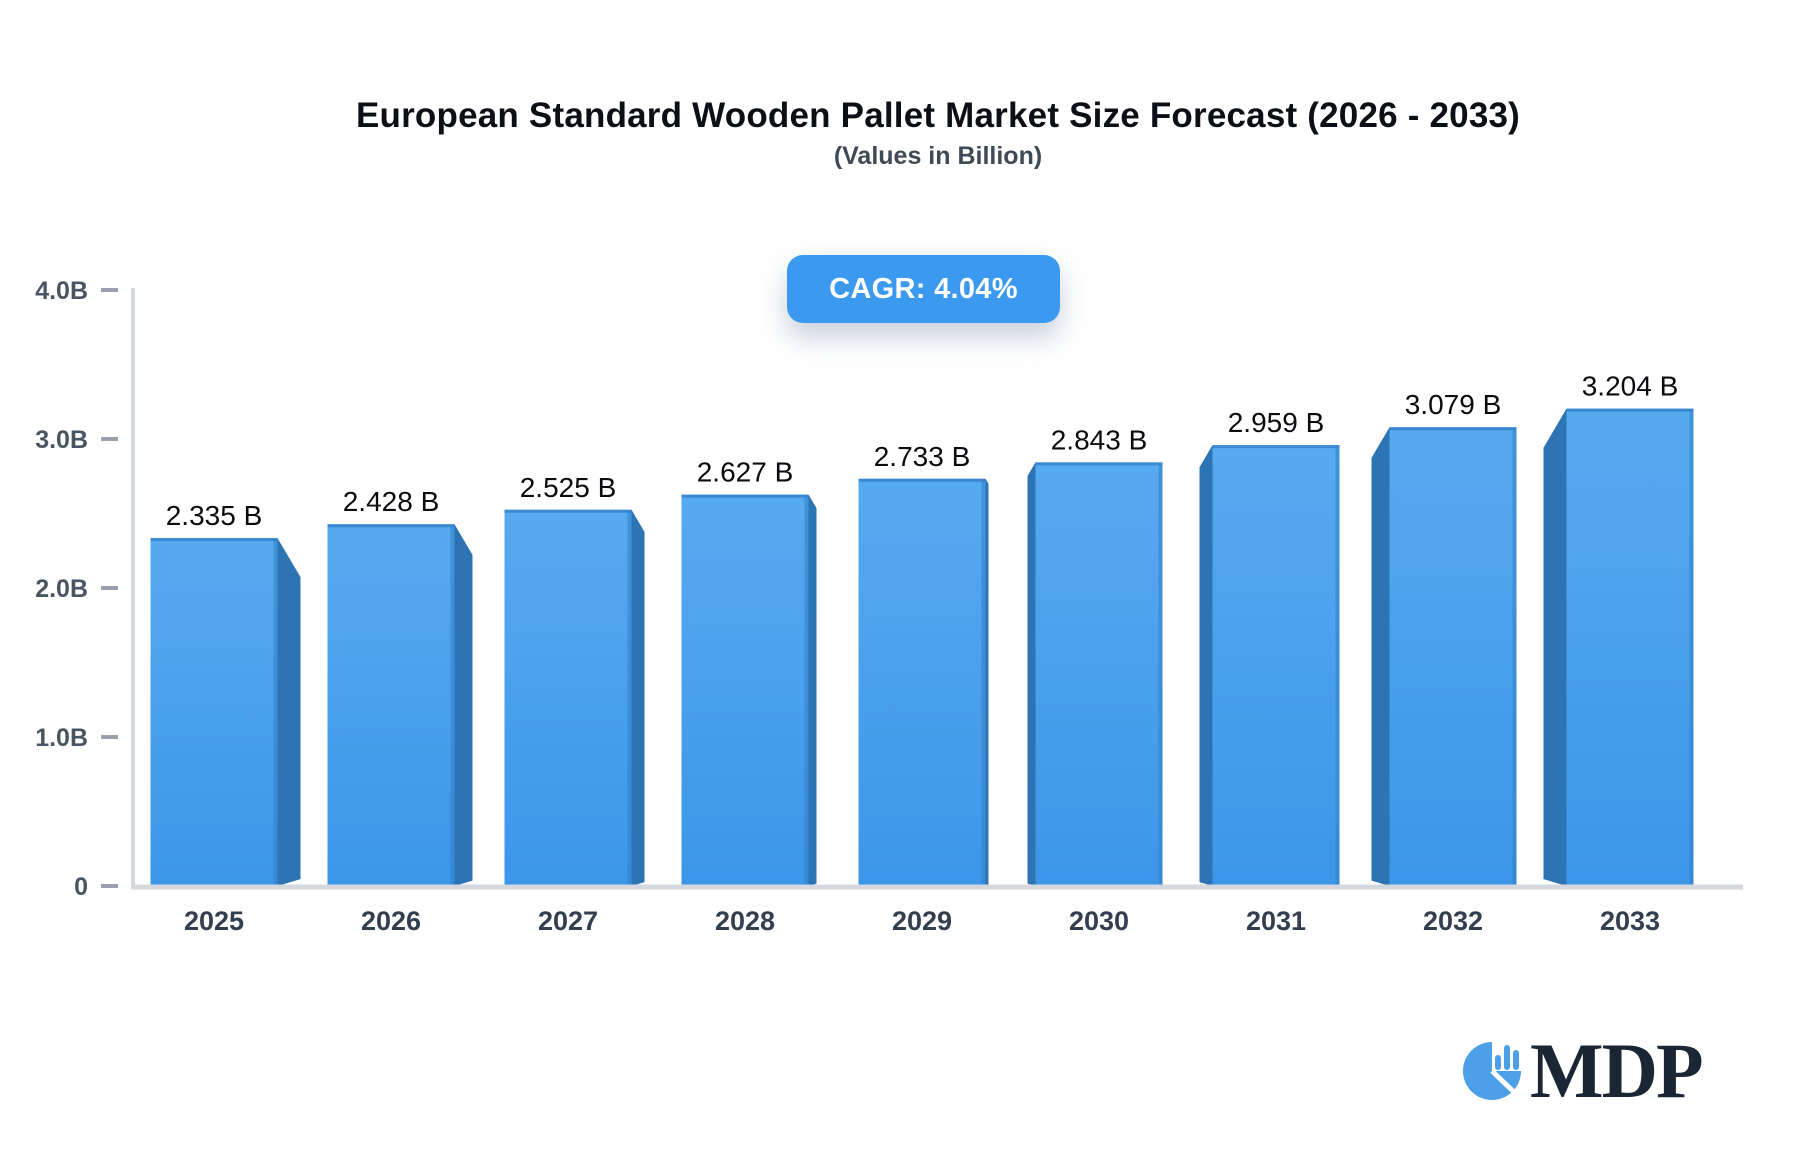 Image resolution: width=1800 pixels, height=1156 pixels. Describe the element at coordinates (1630, 386) in the screenshot. I see `bar-value-label: 3.204 B` at that location.